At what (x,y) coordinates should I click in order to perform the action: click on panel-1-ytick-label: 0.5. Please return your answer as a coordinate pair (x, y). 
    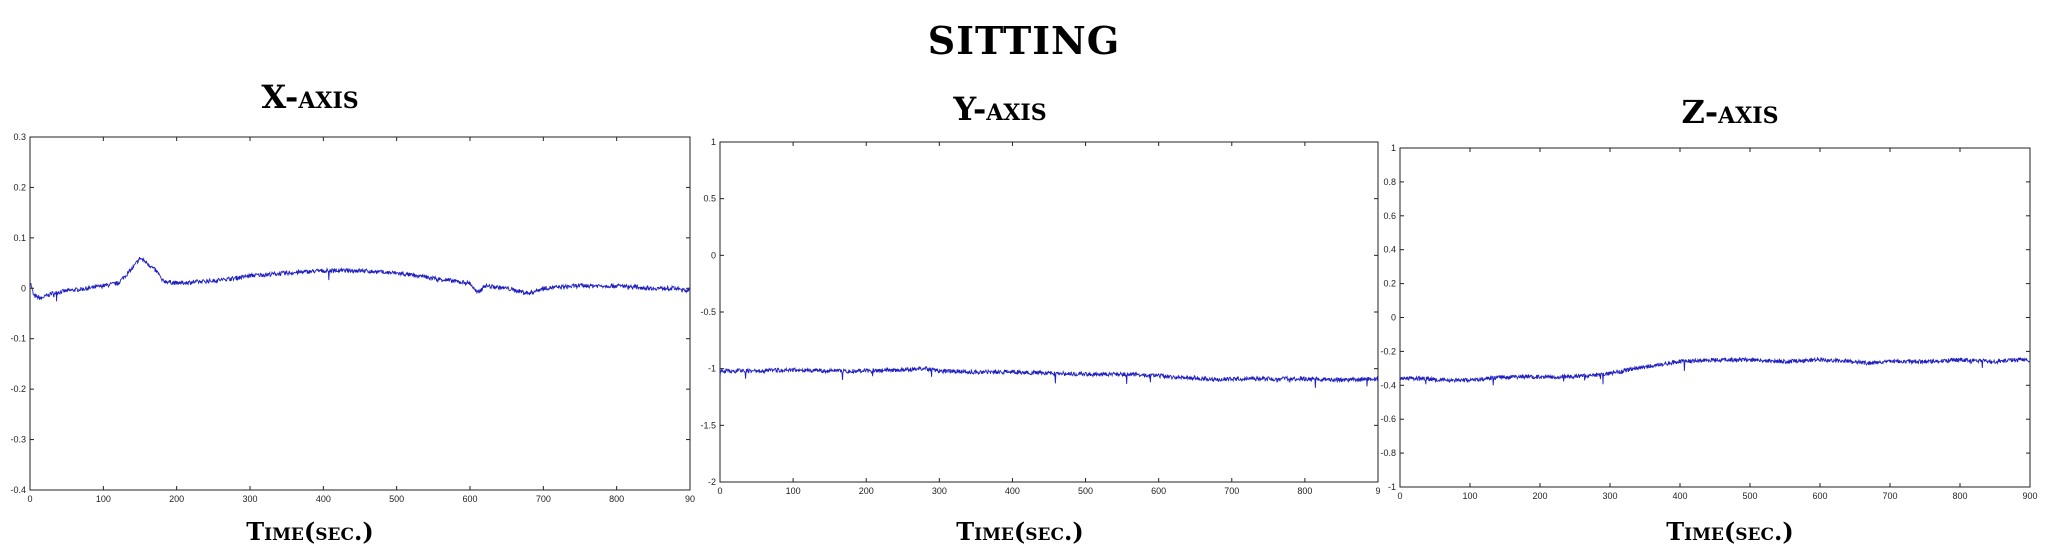
    Looking at the image, I should click on (709, 199).